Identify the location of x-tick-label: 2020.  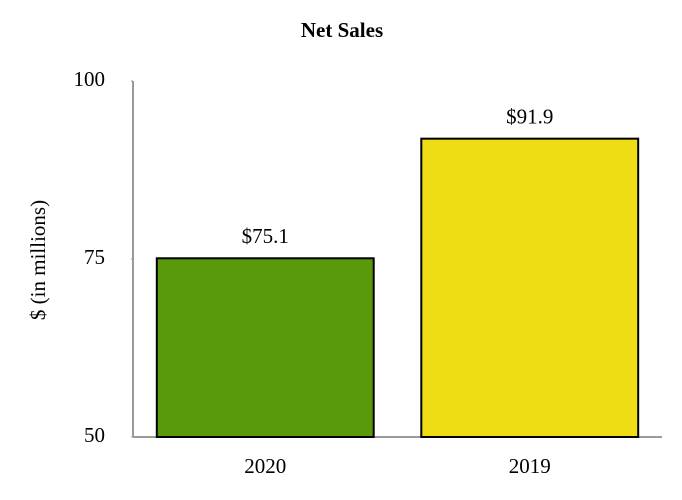
(265, 466).